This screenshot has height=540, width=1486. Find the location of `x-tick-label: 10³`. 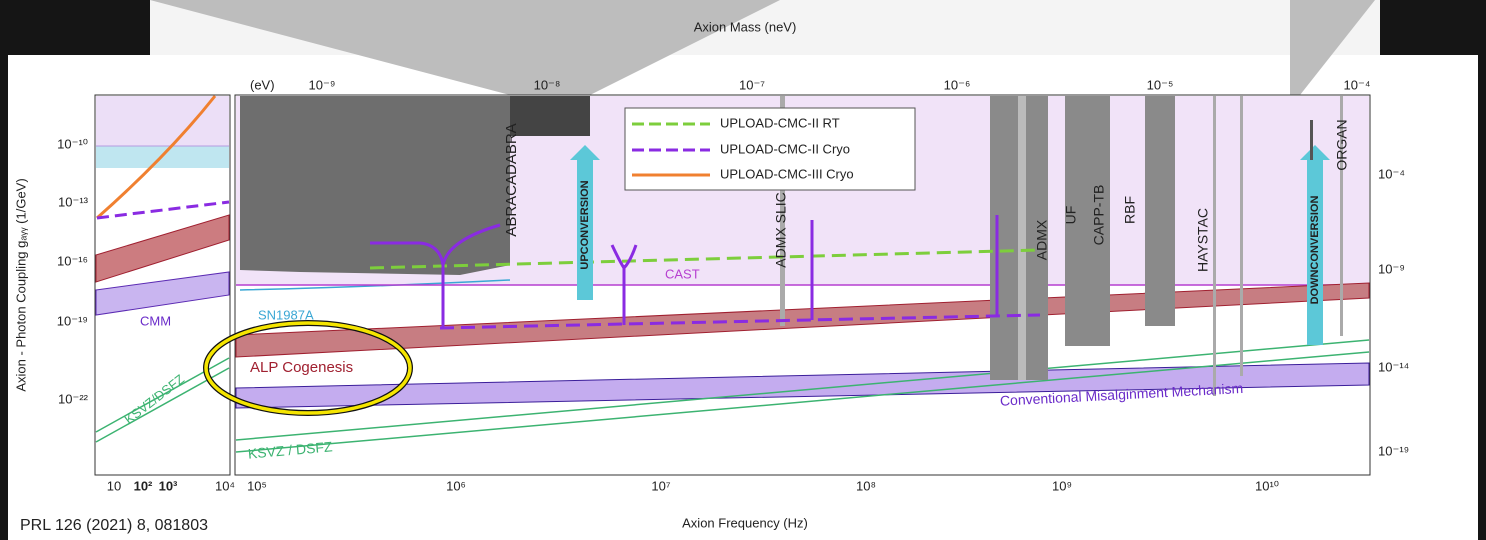

x-tick-label: 10³ is located at coordinates (168, 485).